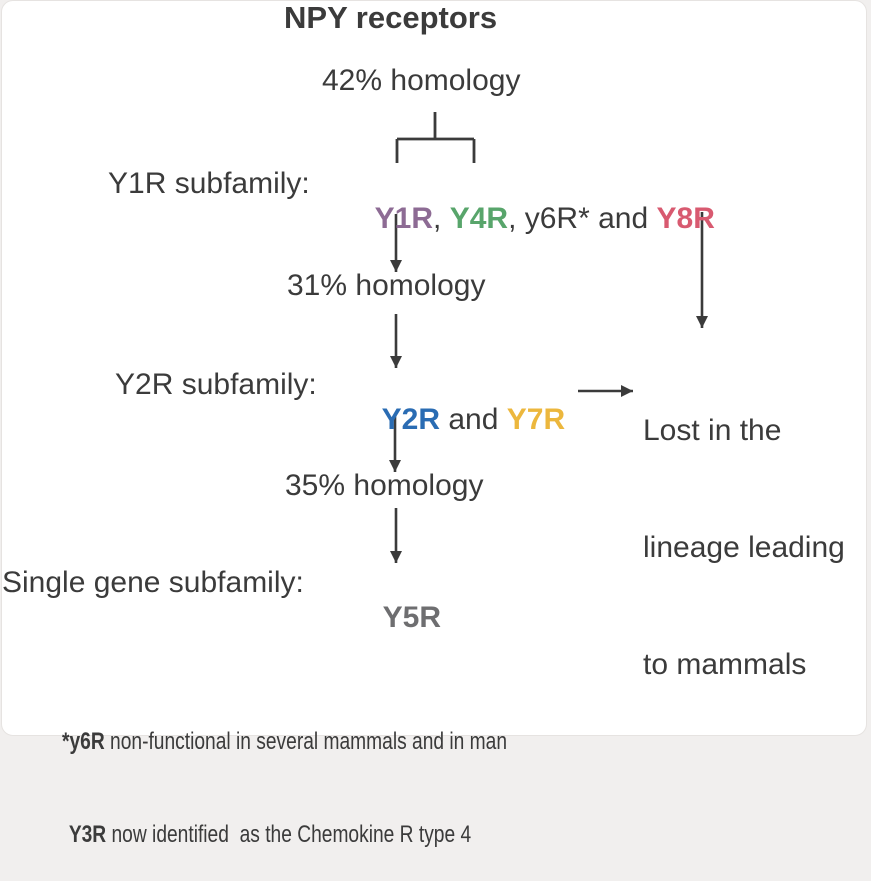  What do you see at coordinates (479, 218) in the screenshot?
I see `receptor-y4r: Y4R` at bounding box center [479, 218].